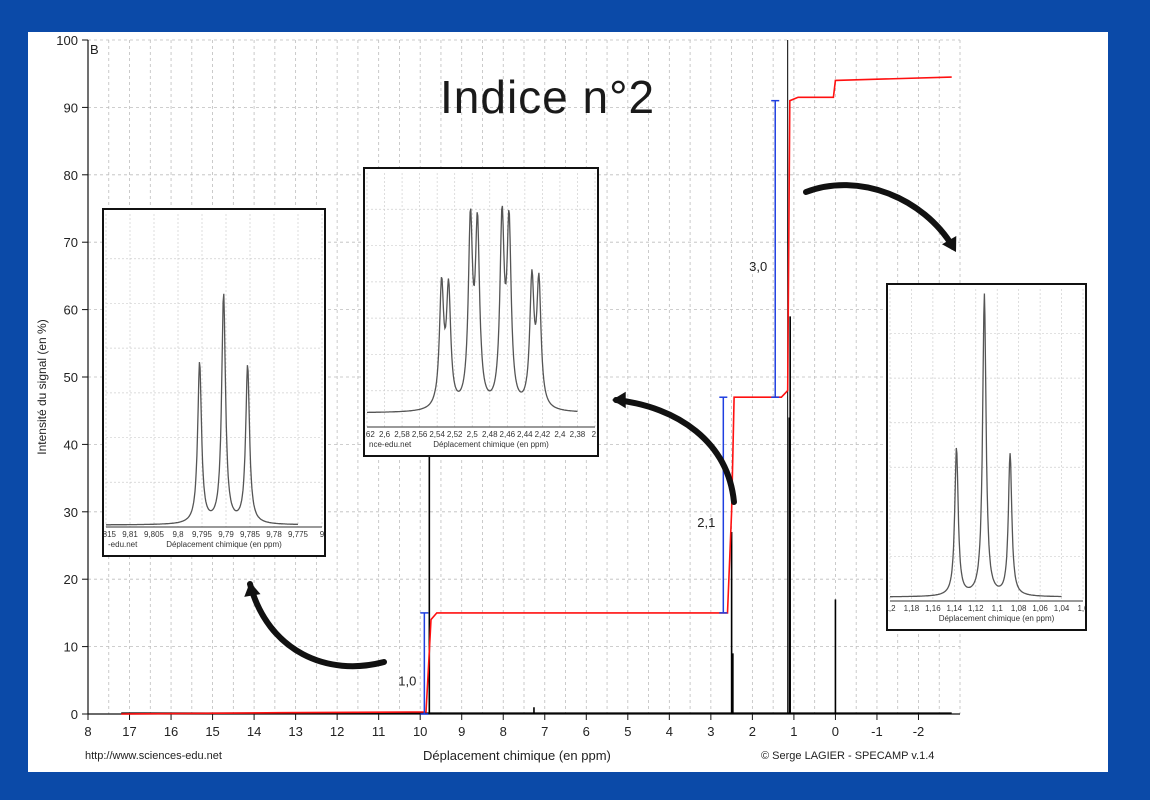 This screenshot has width=1150, height=800. Describe the element at coordinates (517, 755) in the screenshot. I see `x-axis-label: Déplacement chimique (en ppm)` at that location.